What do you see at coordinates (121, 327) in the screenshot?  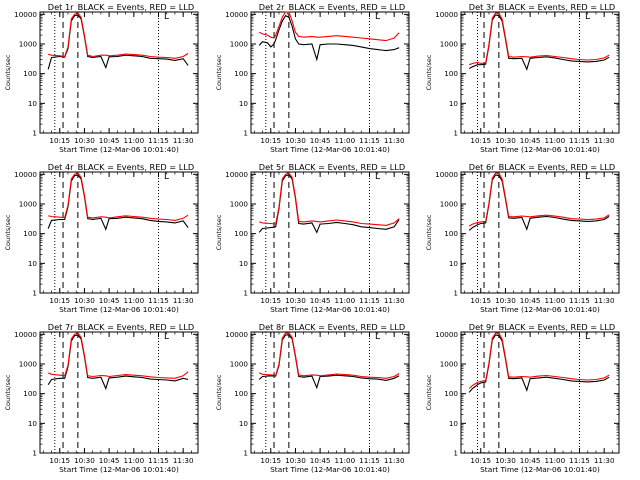 I see `panel-title: Det 7r_BLACK = Events, RED = LLD` at bounding box center [121, 327].